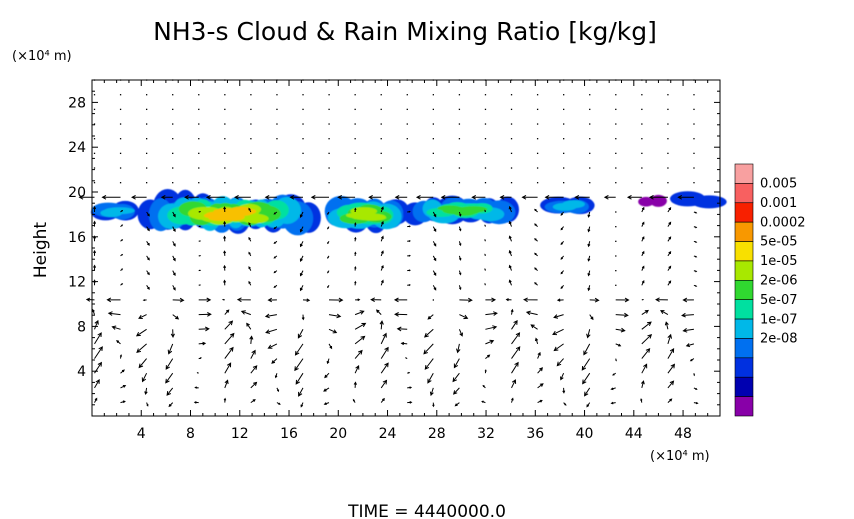  I want to click on x-tick-label: 48, so click(683, 434).